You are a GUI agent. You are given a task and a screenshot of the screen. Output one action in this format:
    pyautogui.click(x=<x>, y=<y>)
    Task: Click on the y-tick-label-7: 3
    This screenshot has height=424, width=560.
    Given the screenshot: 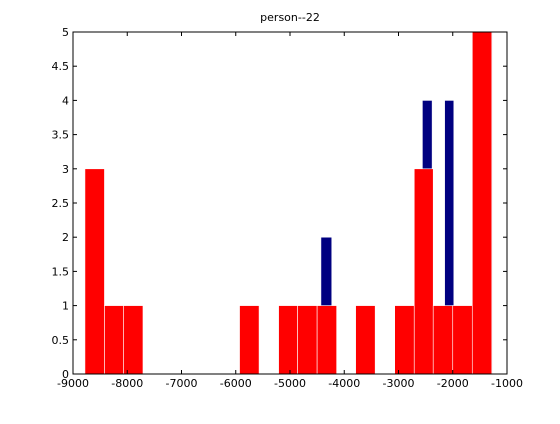 What is the action you would take?
    pyautogui.click(x=65, y=169)
    